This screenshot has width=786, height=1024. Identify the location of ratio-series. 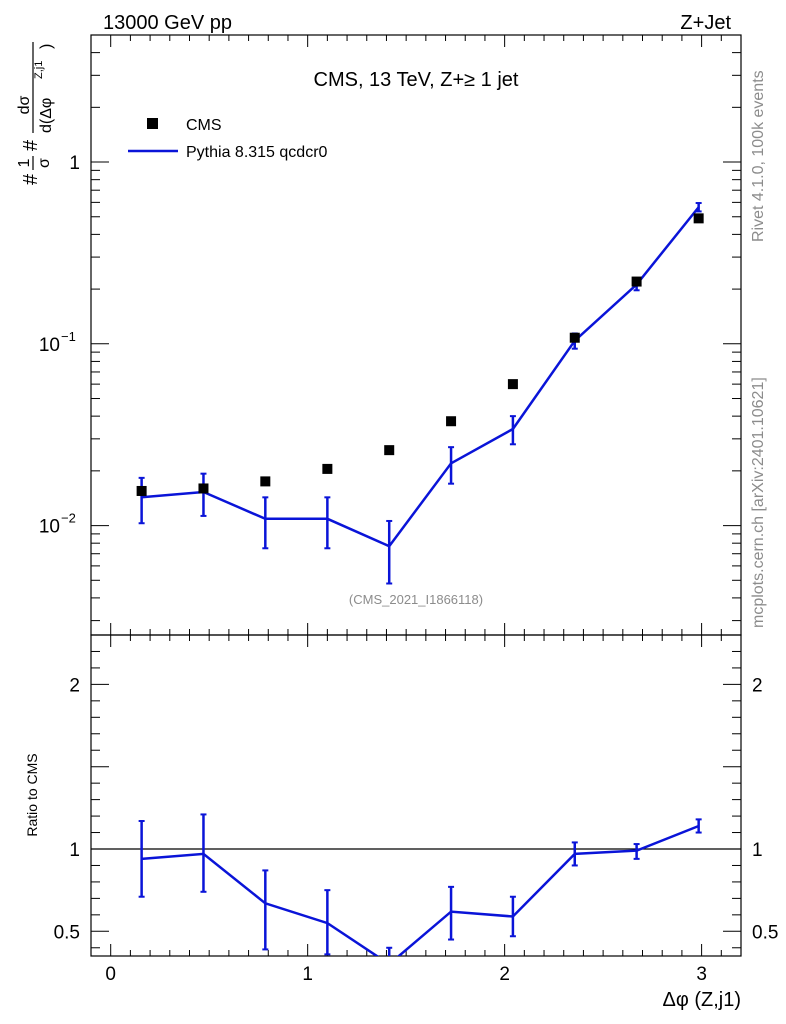
(420, 884).